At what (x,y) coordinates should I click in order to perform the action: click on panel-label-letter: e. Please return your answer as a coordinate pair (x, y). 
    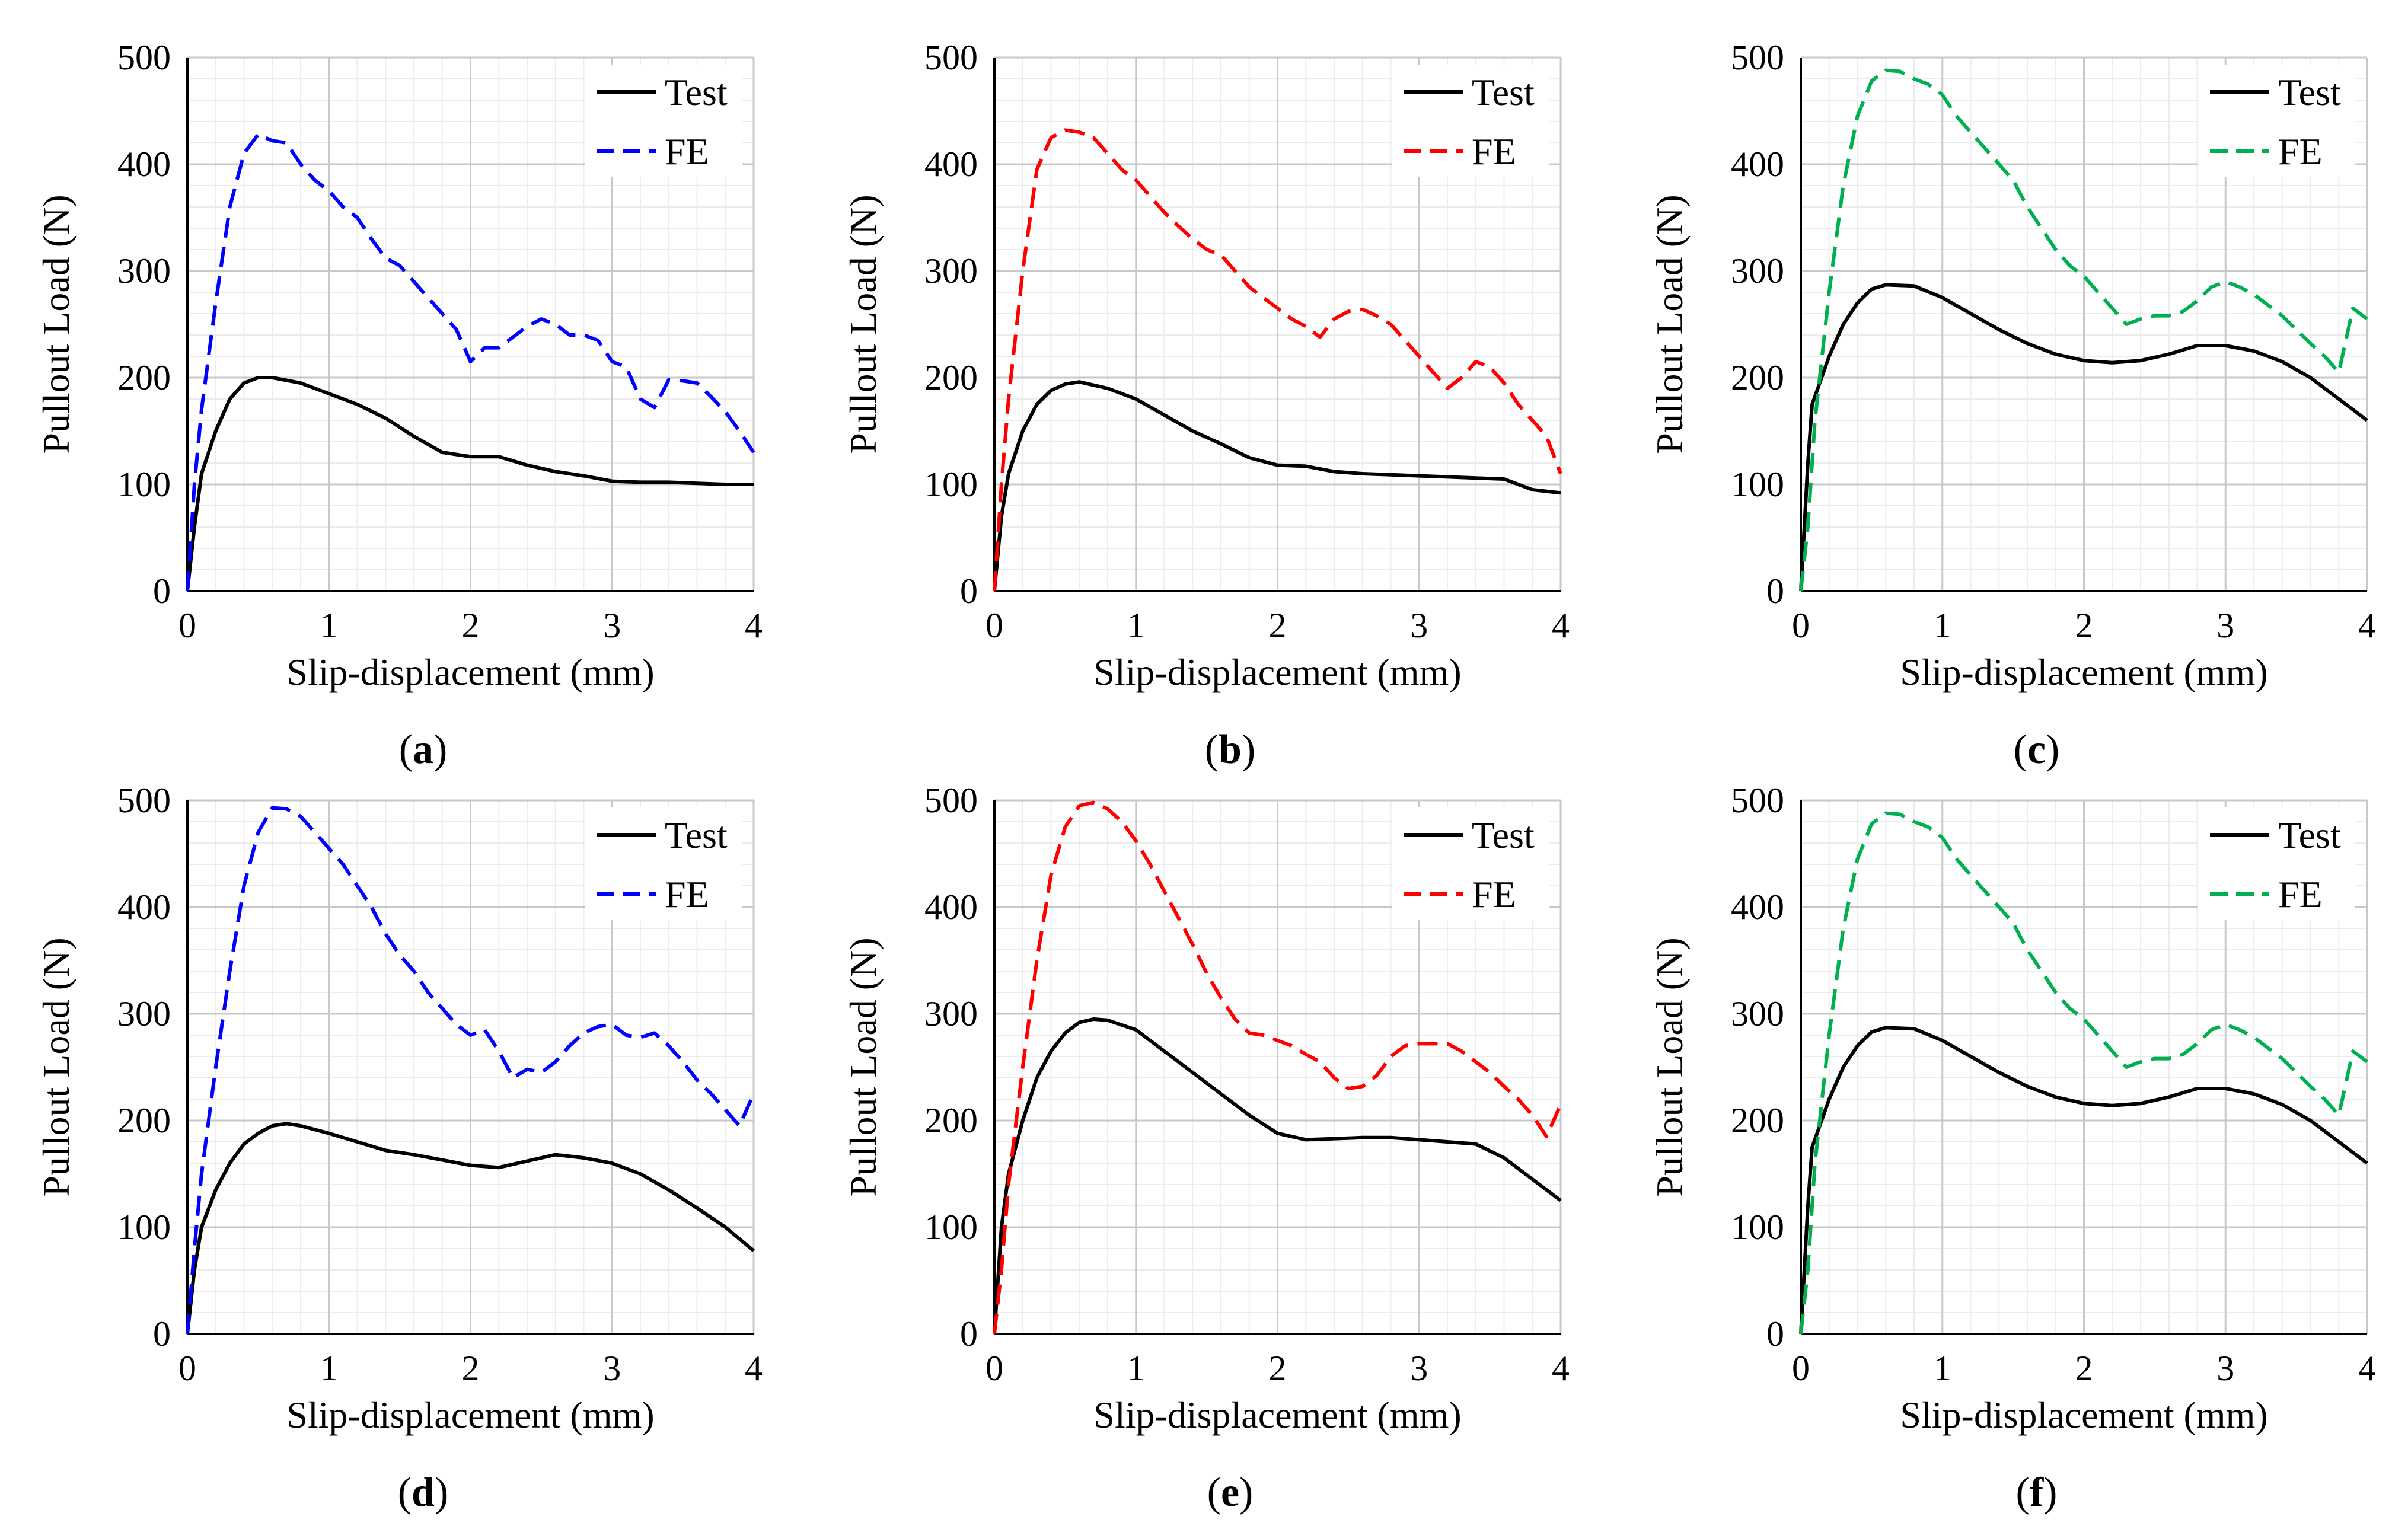
    Looking at the image, I should click on (1230, 1493).